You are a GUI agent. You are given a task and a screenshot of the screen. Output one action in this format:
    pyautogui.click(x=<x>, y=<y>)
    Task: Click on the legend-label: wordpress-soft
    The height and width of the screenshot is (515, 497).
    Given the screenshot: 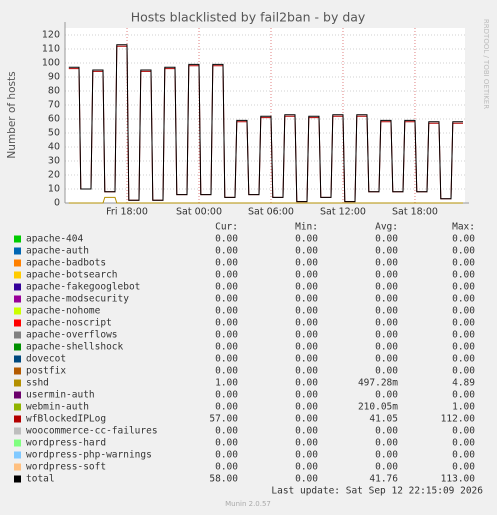 What is the action you would take?
    pyautogui.click(x=66, y=467)
    